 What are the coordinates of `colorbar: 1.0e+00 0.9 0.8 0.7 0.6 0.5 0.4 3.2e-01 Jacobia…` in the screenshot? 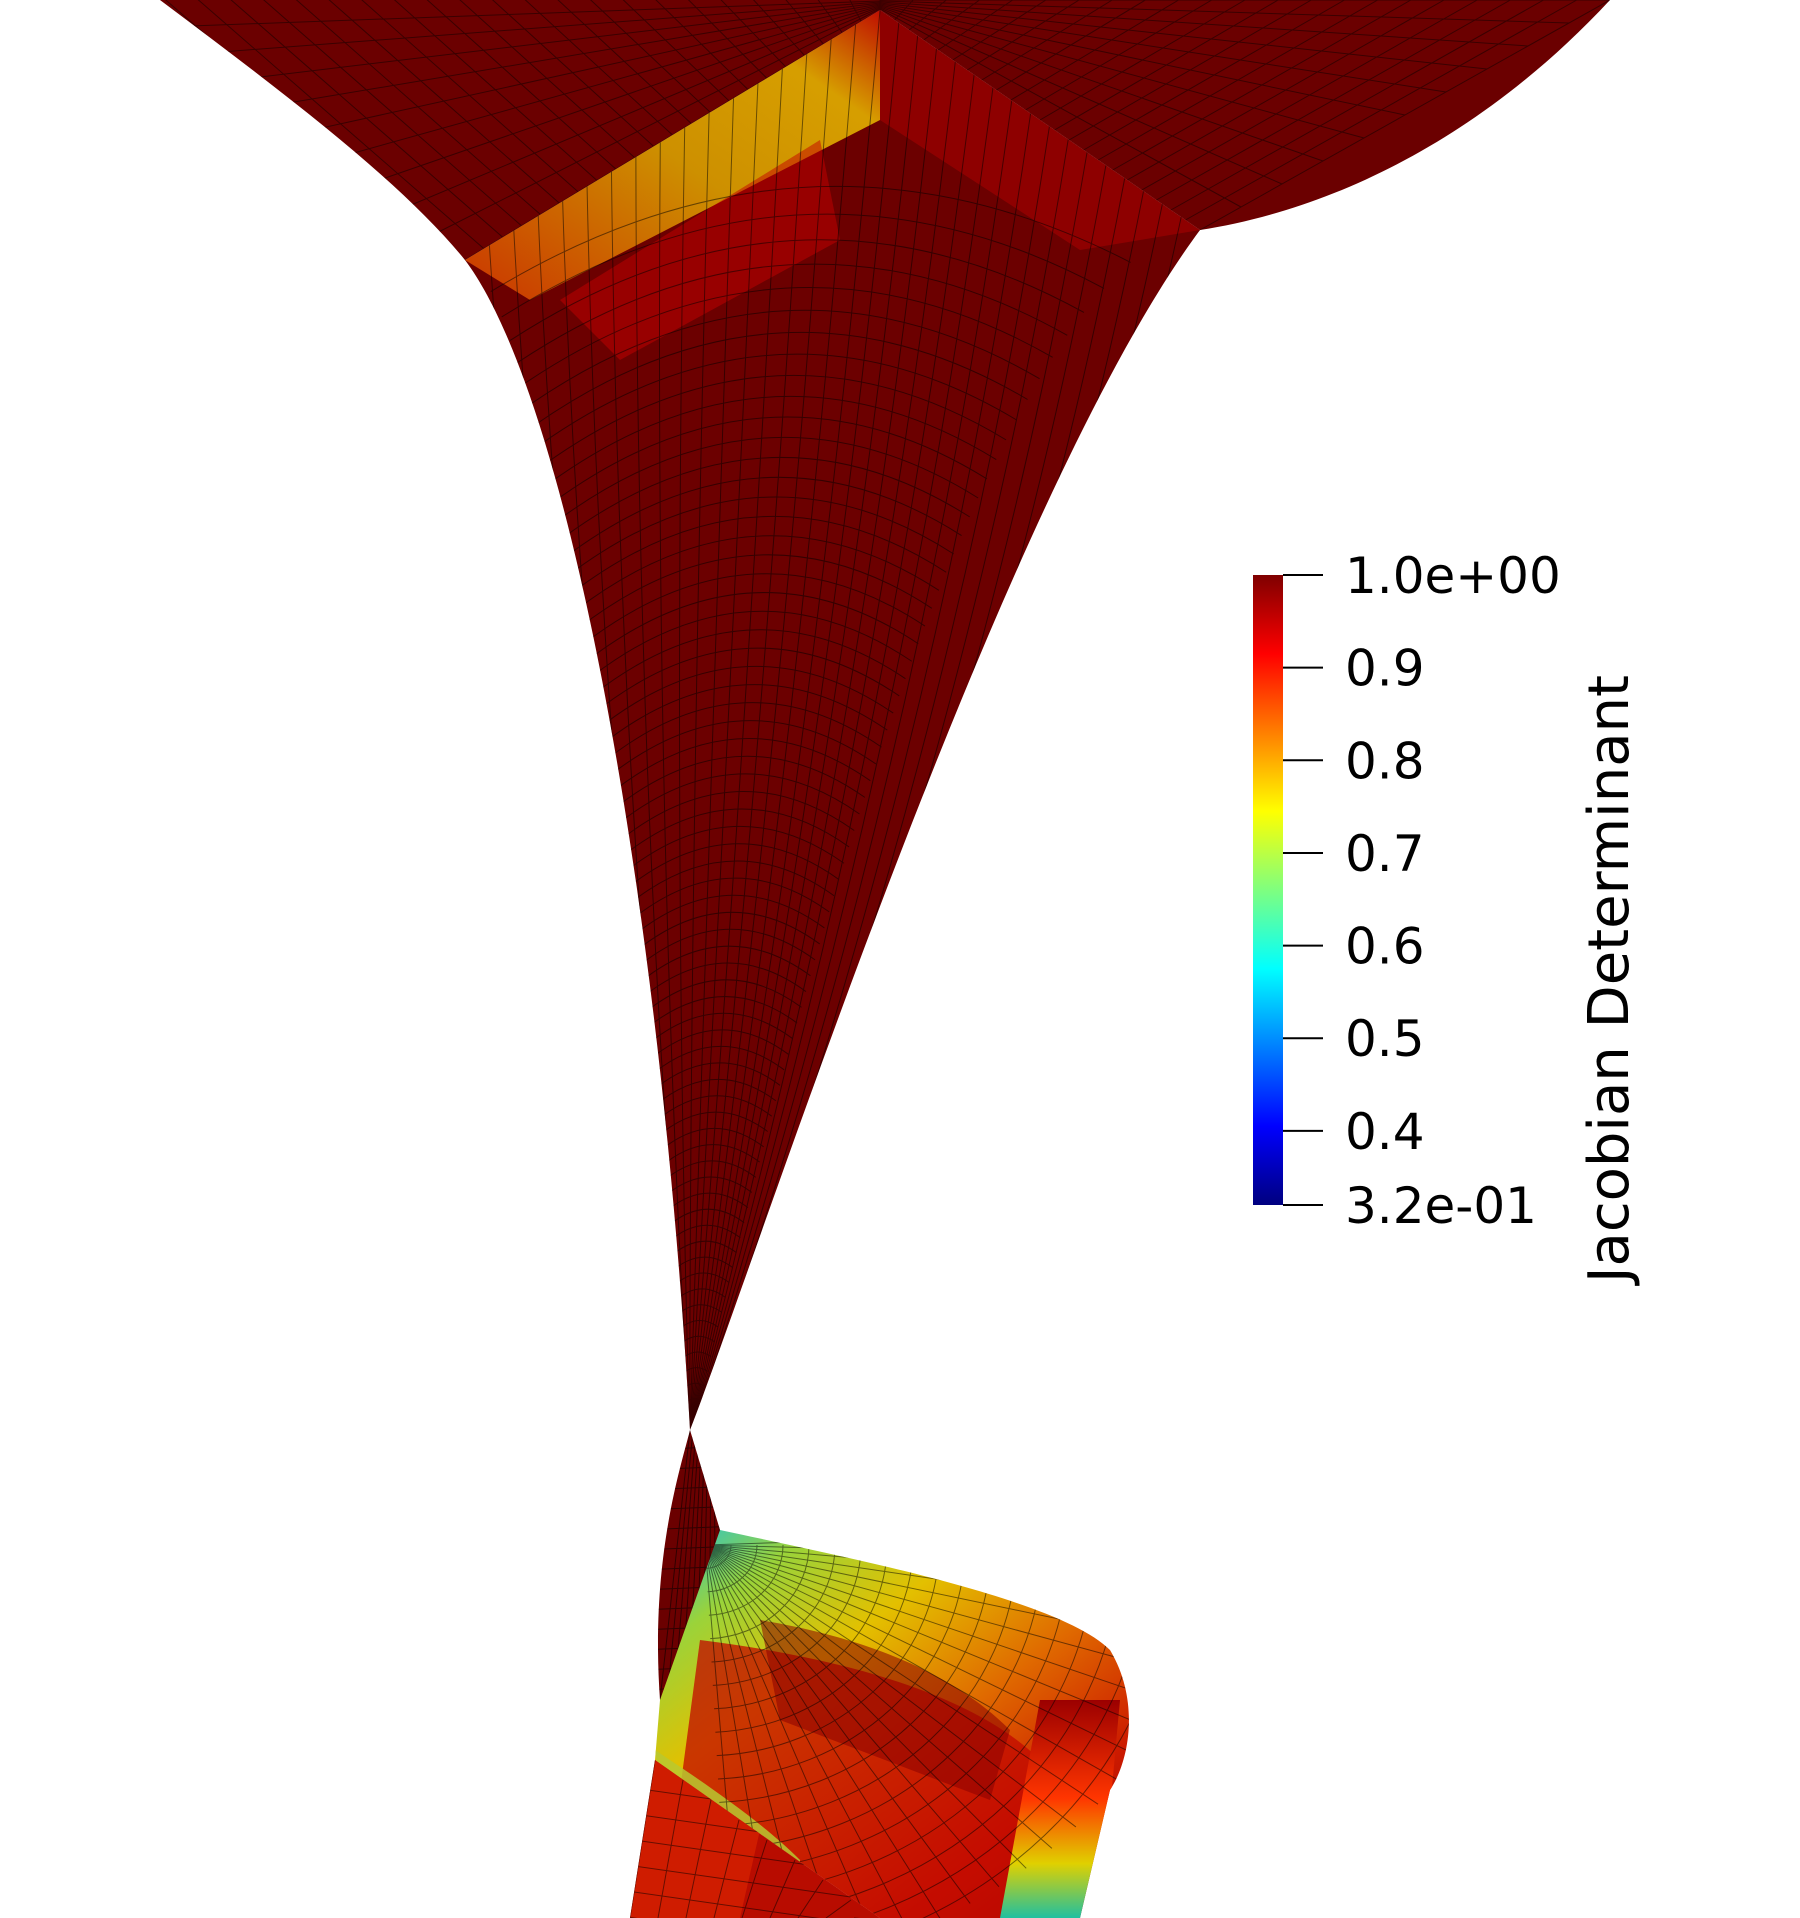 It's located at (1447, 916).